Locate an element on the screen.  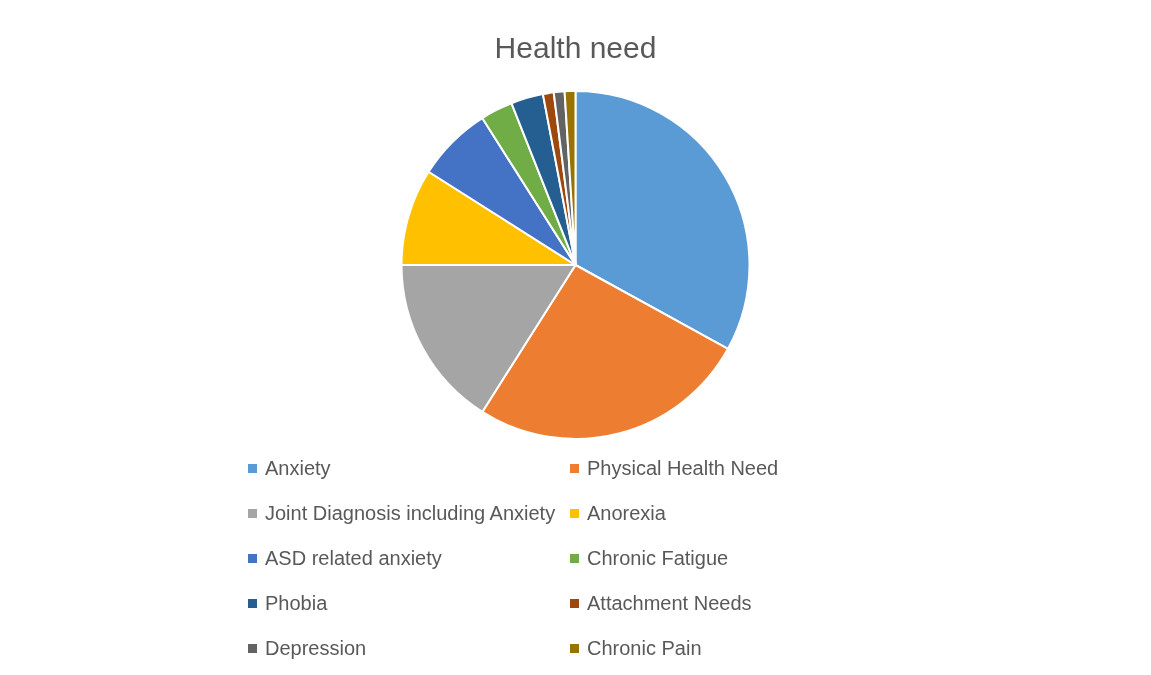
legend-label: Joint Diagnosis including Anxiety is located at coordinates (410, 513).